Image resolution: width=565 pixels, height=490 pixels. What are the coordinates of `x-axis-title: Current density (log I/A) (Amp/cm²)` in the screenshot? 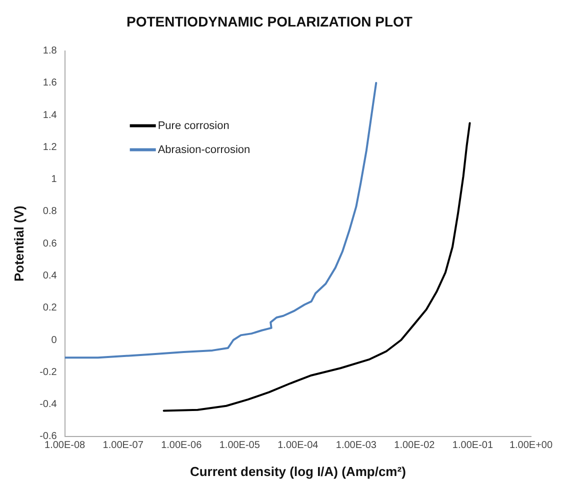 It's located at (298, 471).